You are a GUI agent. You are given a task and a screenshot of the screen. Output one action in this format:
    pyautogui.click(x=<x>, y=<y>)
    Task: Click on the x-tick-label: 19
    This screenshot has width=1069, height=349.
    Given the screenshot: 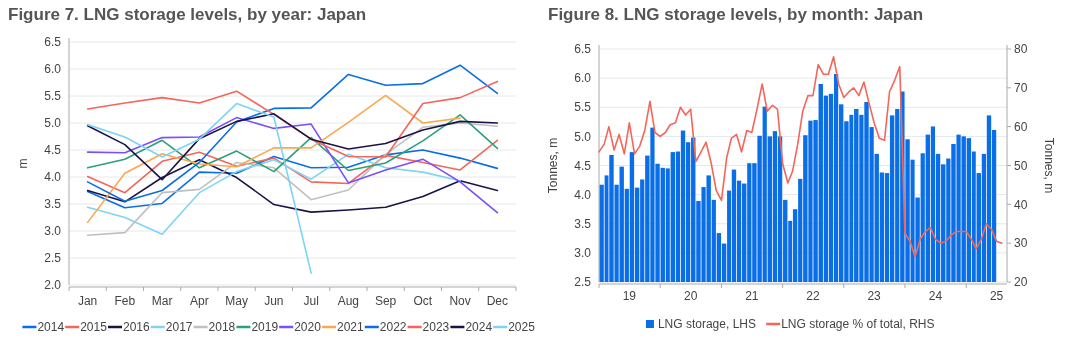 What is the action you would take?
    pyautogui.click(x=629, y=296)
    